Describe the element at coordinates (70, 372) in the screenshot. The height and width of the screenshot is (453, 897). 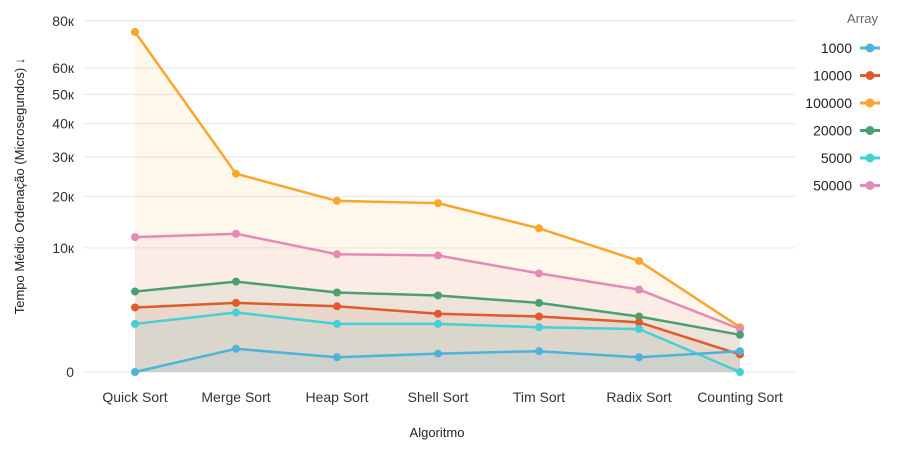
I see `y-tick-label: 0` at that location.